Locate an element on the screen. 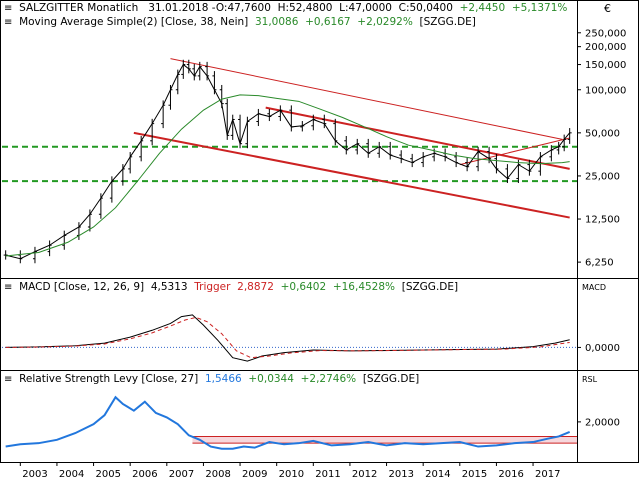  x-tick-label: 2004 is located at coordinates (71, 474).